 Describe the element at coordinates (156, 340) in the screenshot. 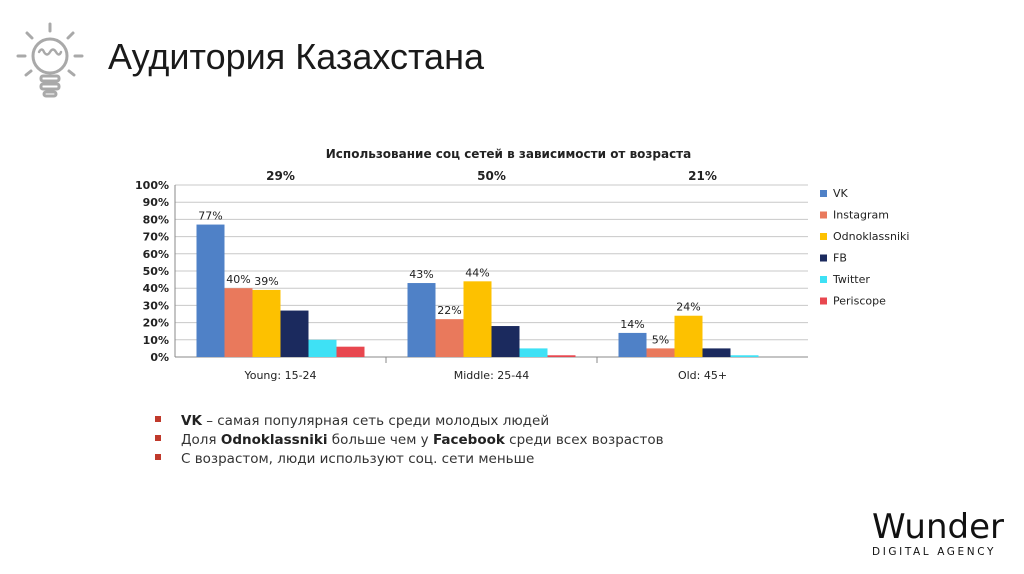

I see `y-tick-label: 10%` at that location.